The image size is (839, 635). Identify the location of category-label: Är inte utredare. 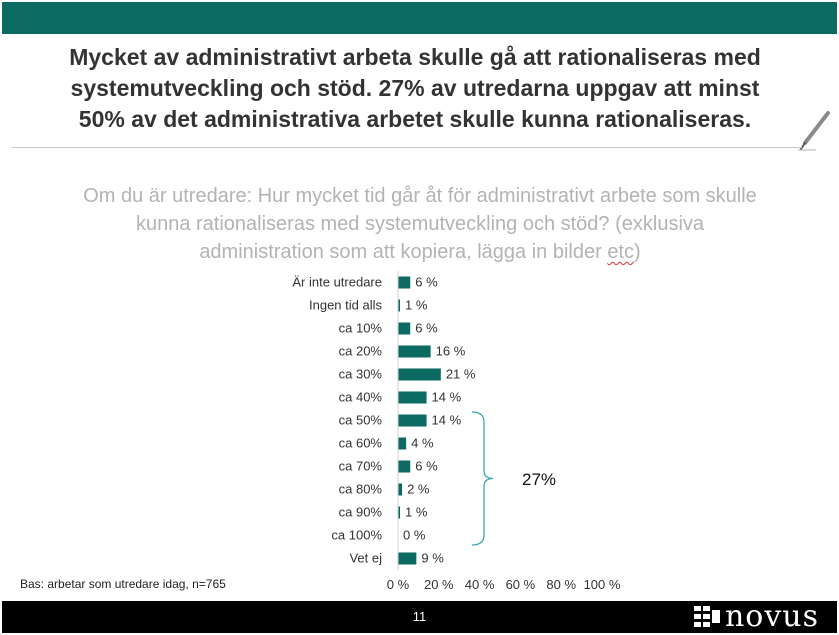
(337, 282).